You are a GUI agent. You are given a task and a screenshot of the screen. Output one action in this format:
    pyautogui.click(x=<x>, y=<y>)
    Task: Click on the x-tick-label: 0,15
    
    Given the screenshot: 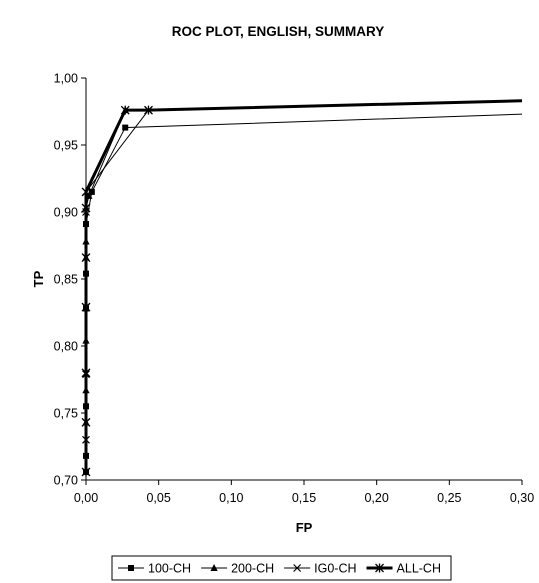 What is the action you would take?
    pyautogui.click(x=304, y=498)
    